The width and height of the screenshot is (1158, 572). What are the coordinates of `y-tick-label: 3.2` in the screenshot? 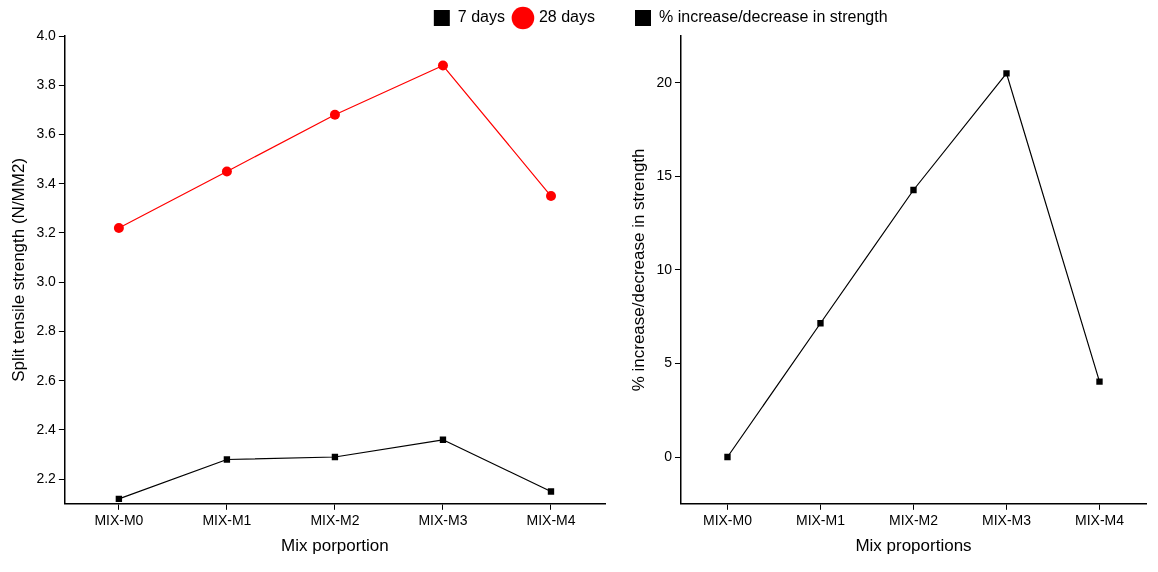 It's located at (46, 231).